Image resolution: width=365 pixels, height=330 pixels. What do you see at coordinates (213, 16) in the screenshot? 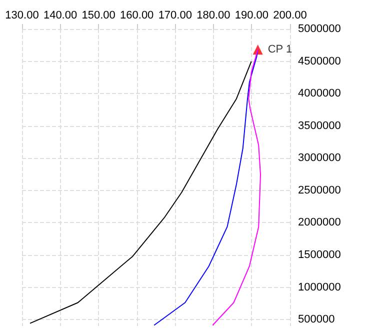
I see `x-tick-label: 180.00` at bounding box center [213, 16].